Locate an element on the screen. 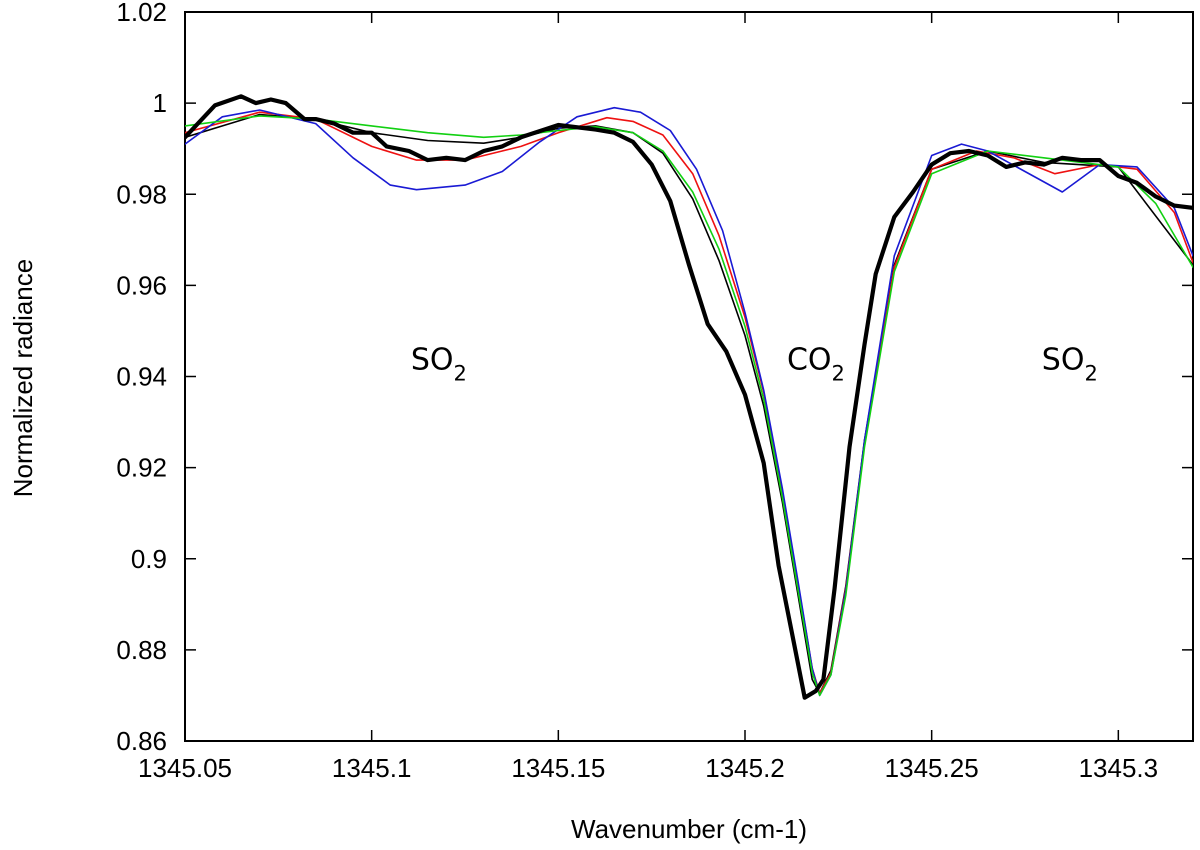  x-tick-label: 1345.3 is located at coordinates (1119, 768).